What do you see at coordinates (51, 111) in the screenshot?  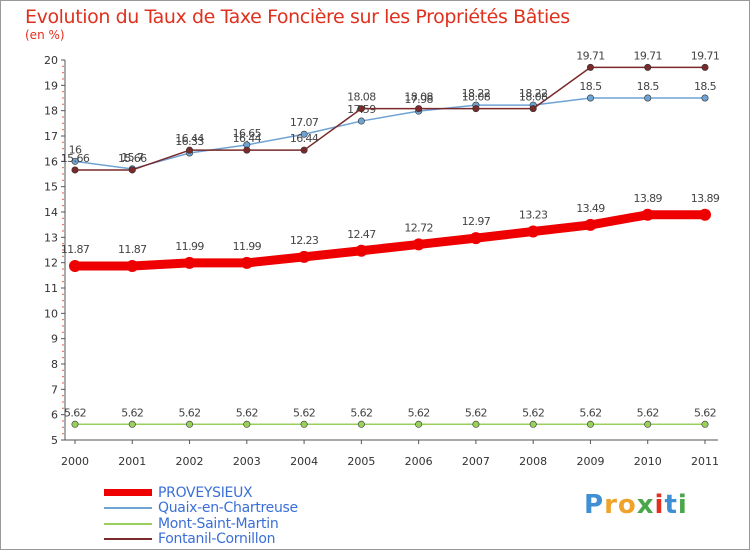 I see `y-tick-label: 18` at bounding box center [51, 111].